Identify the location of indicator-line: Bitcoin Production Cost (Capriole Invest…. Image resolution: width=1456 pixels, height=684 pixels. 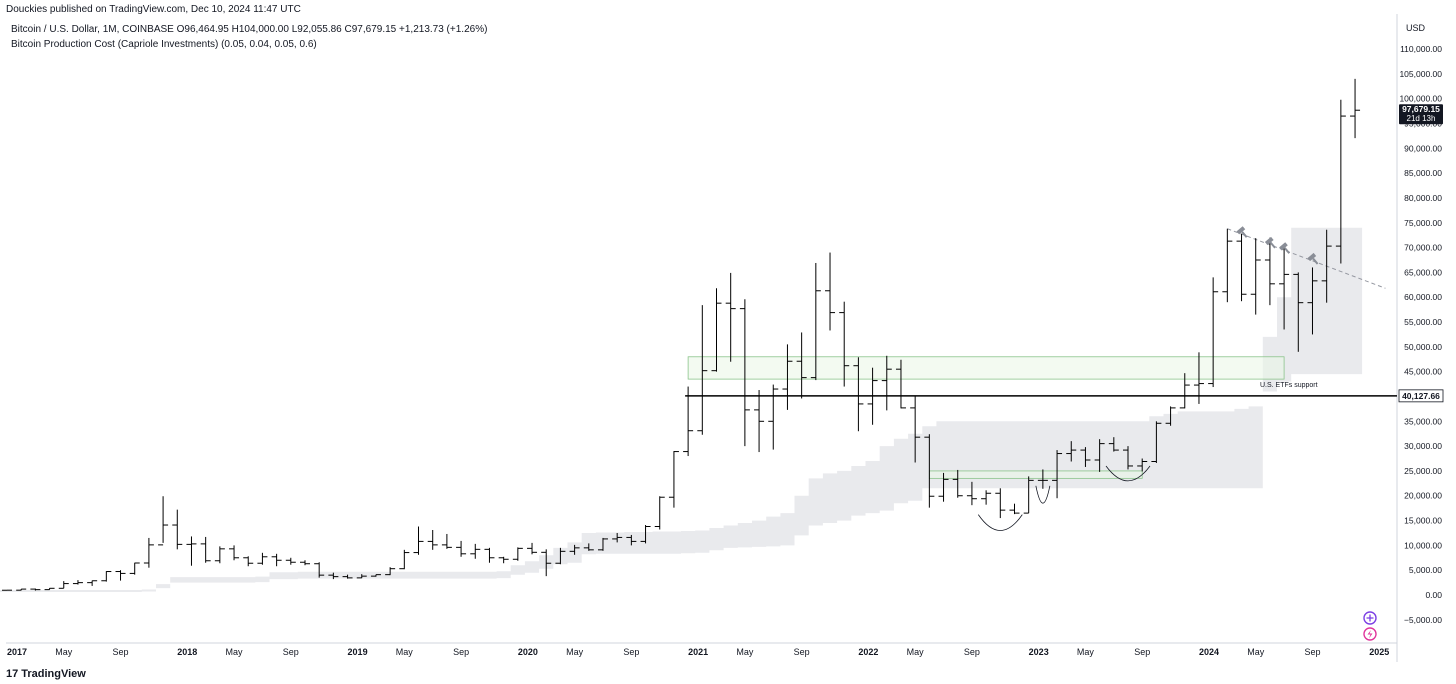
(164, 44).